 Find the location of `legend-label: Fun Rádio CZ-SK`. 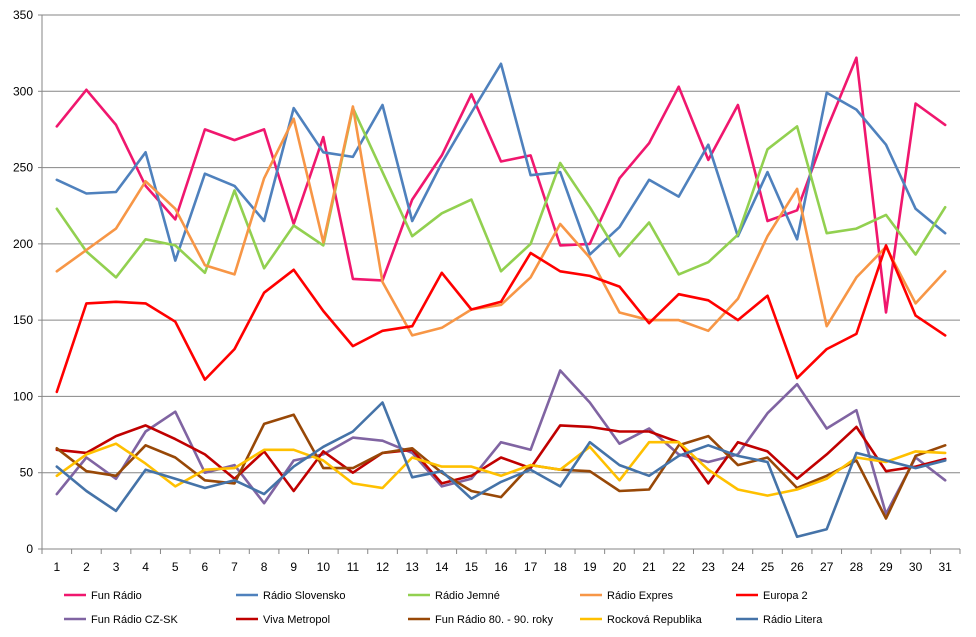

legend-label: Fun Rádio CZ-SK is located at coordinates (134, 620).